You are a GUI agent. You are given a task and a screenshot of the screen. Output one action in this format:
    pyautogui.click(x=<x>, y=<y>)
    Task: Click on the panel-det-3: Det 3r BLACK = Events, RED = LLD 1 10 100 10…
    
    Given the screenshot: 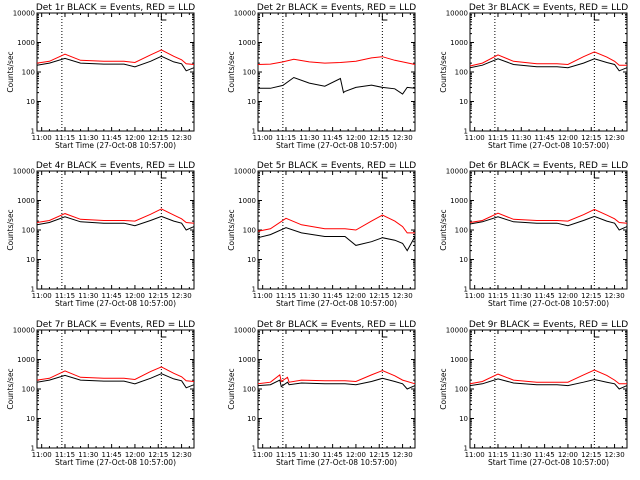 What is the action you would take?
    pyautogui.click(x=533, y=76)
    